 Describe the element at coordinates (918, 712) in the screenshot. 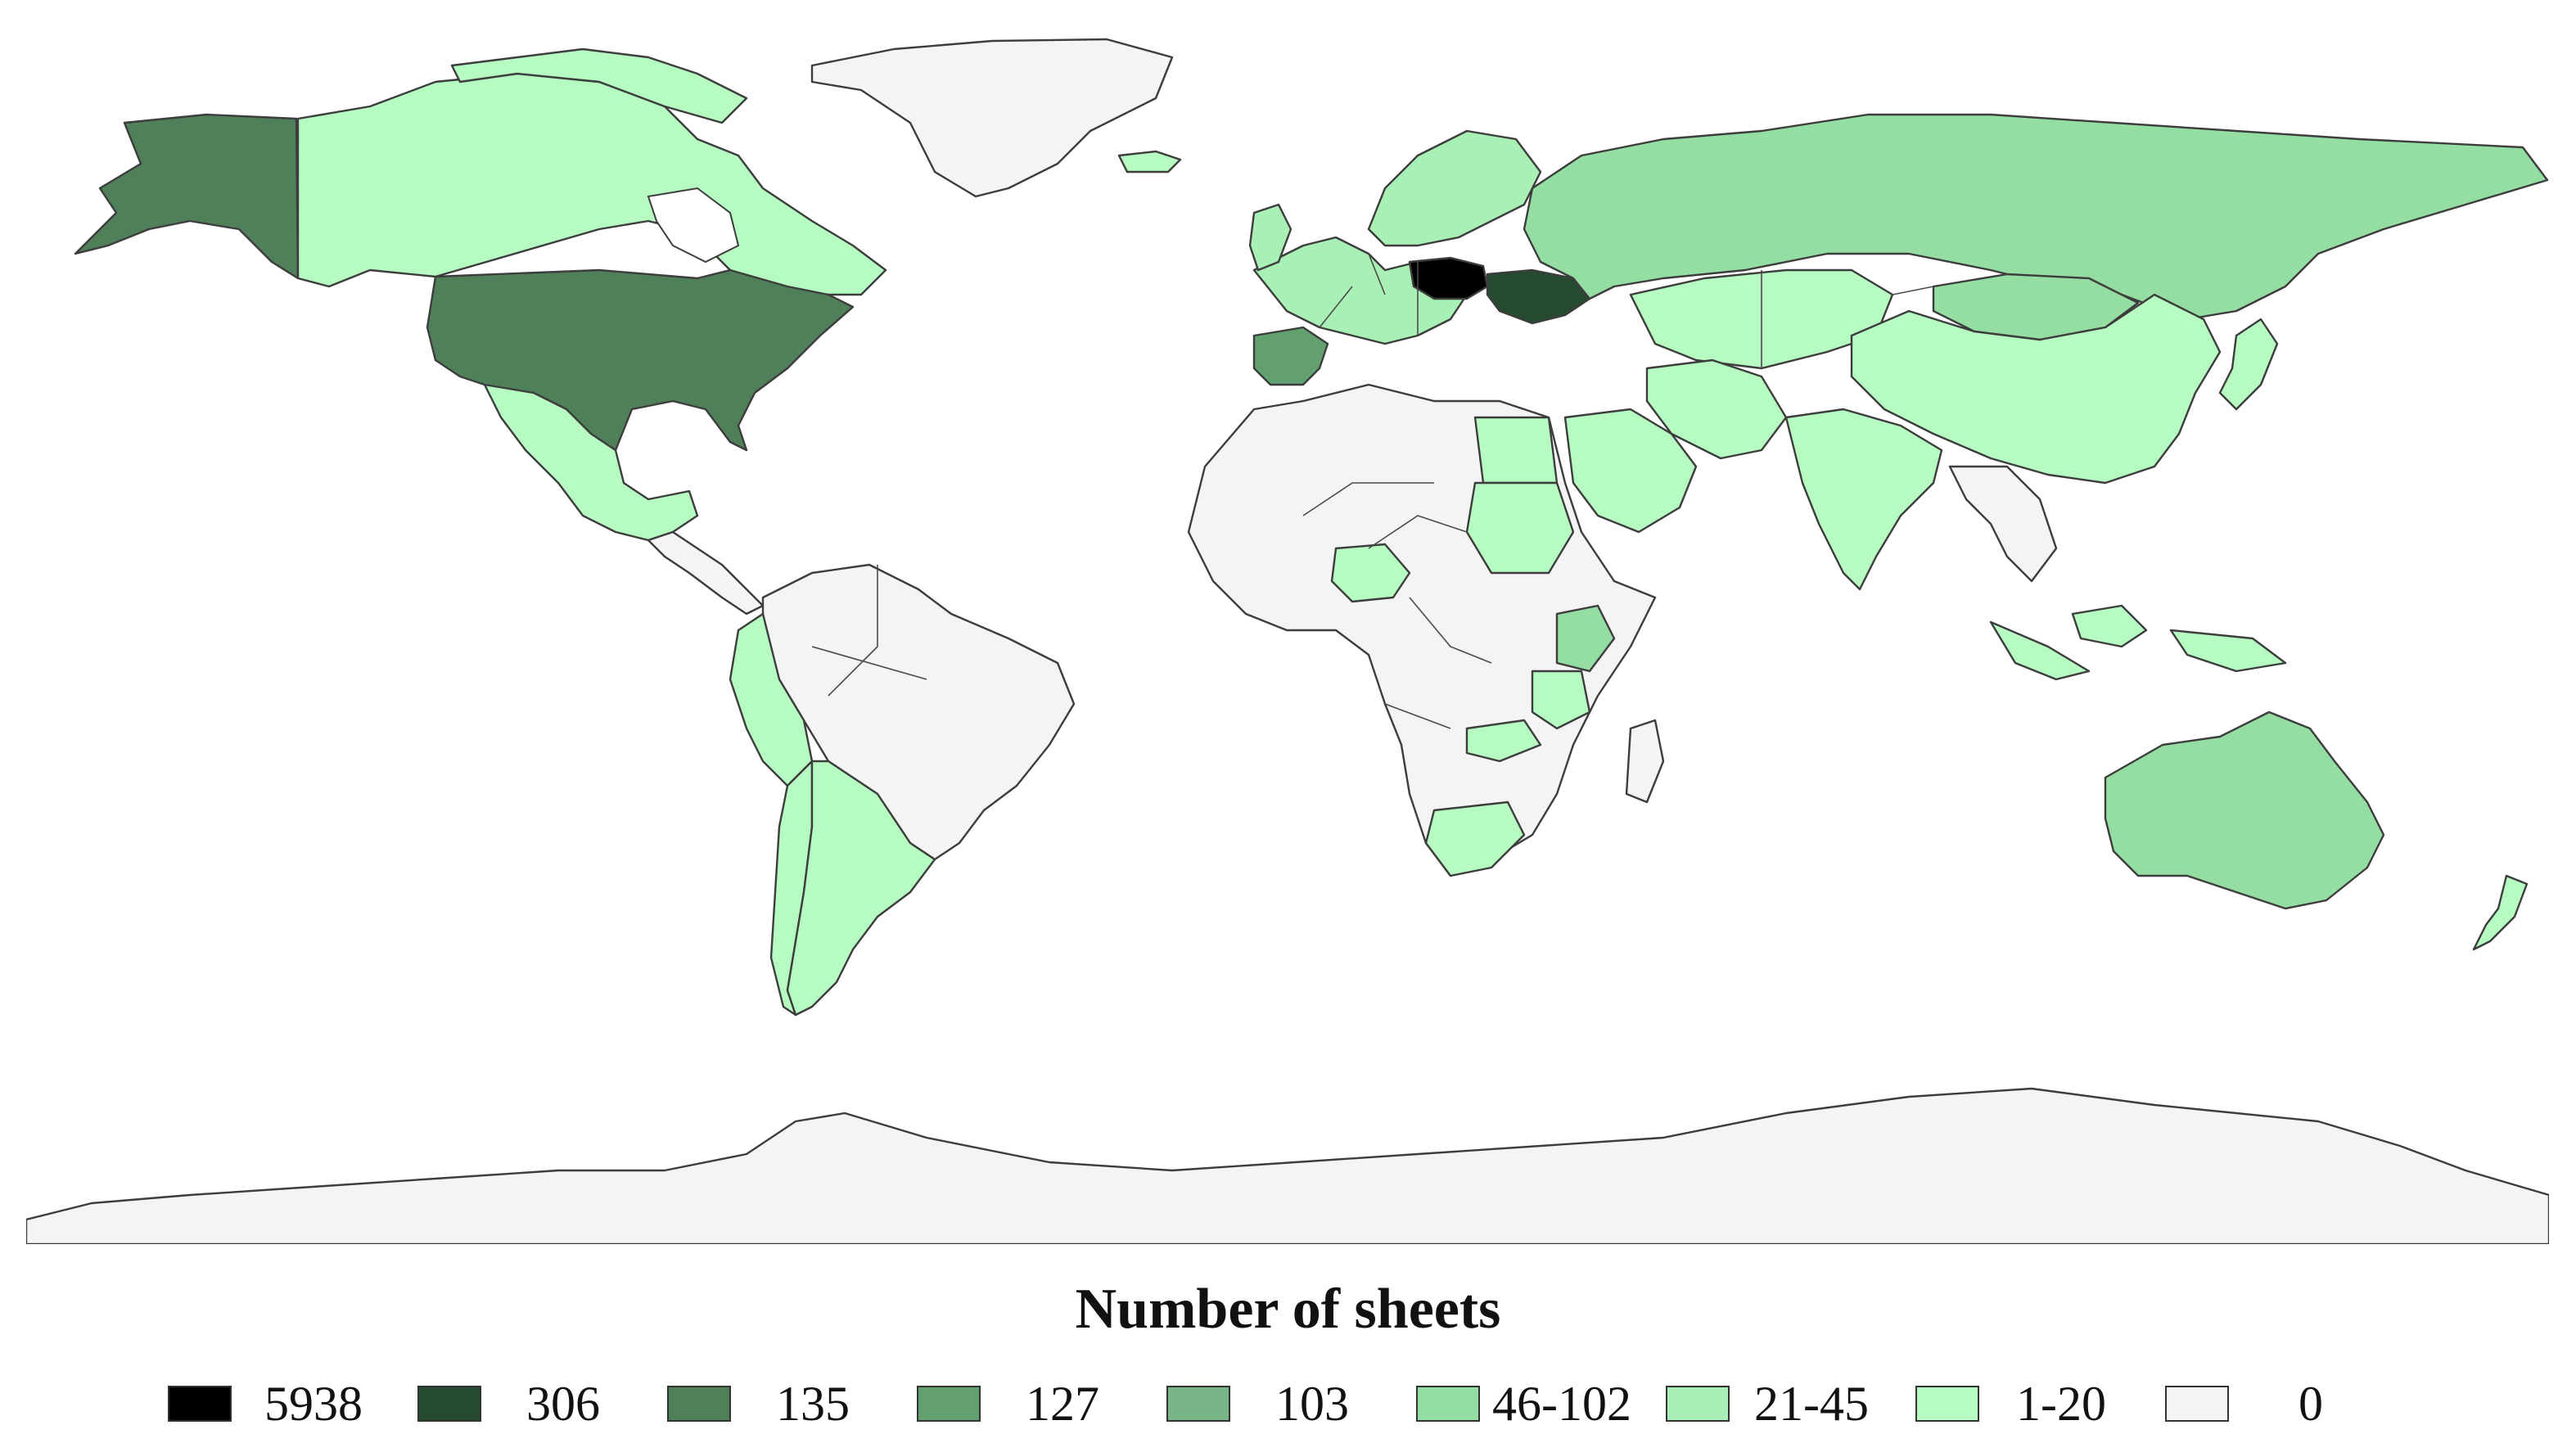

I see `region-brazil` at that location.